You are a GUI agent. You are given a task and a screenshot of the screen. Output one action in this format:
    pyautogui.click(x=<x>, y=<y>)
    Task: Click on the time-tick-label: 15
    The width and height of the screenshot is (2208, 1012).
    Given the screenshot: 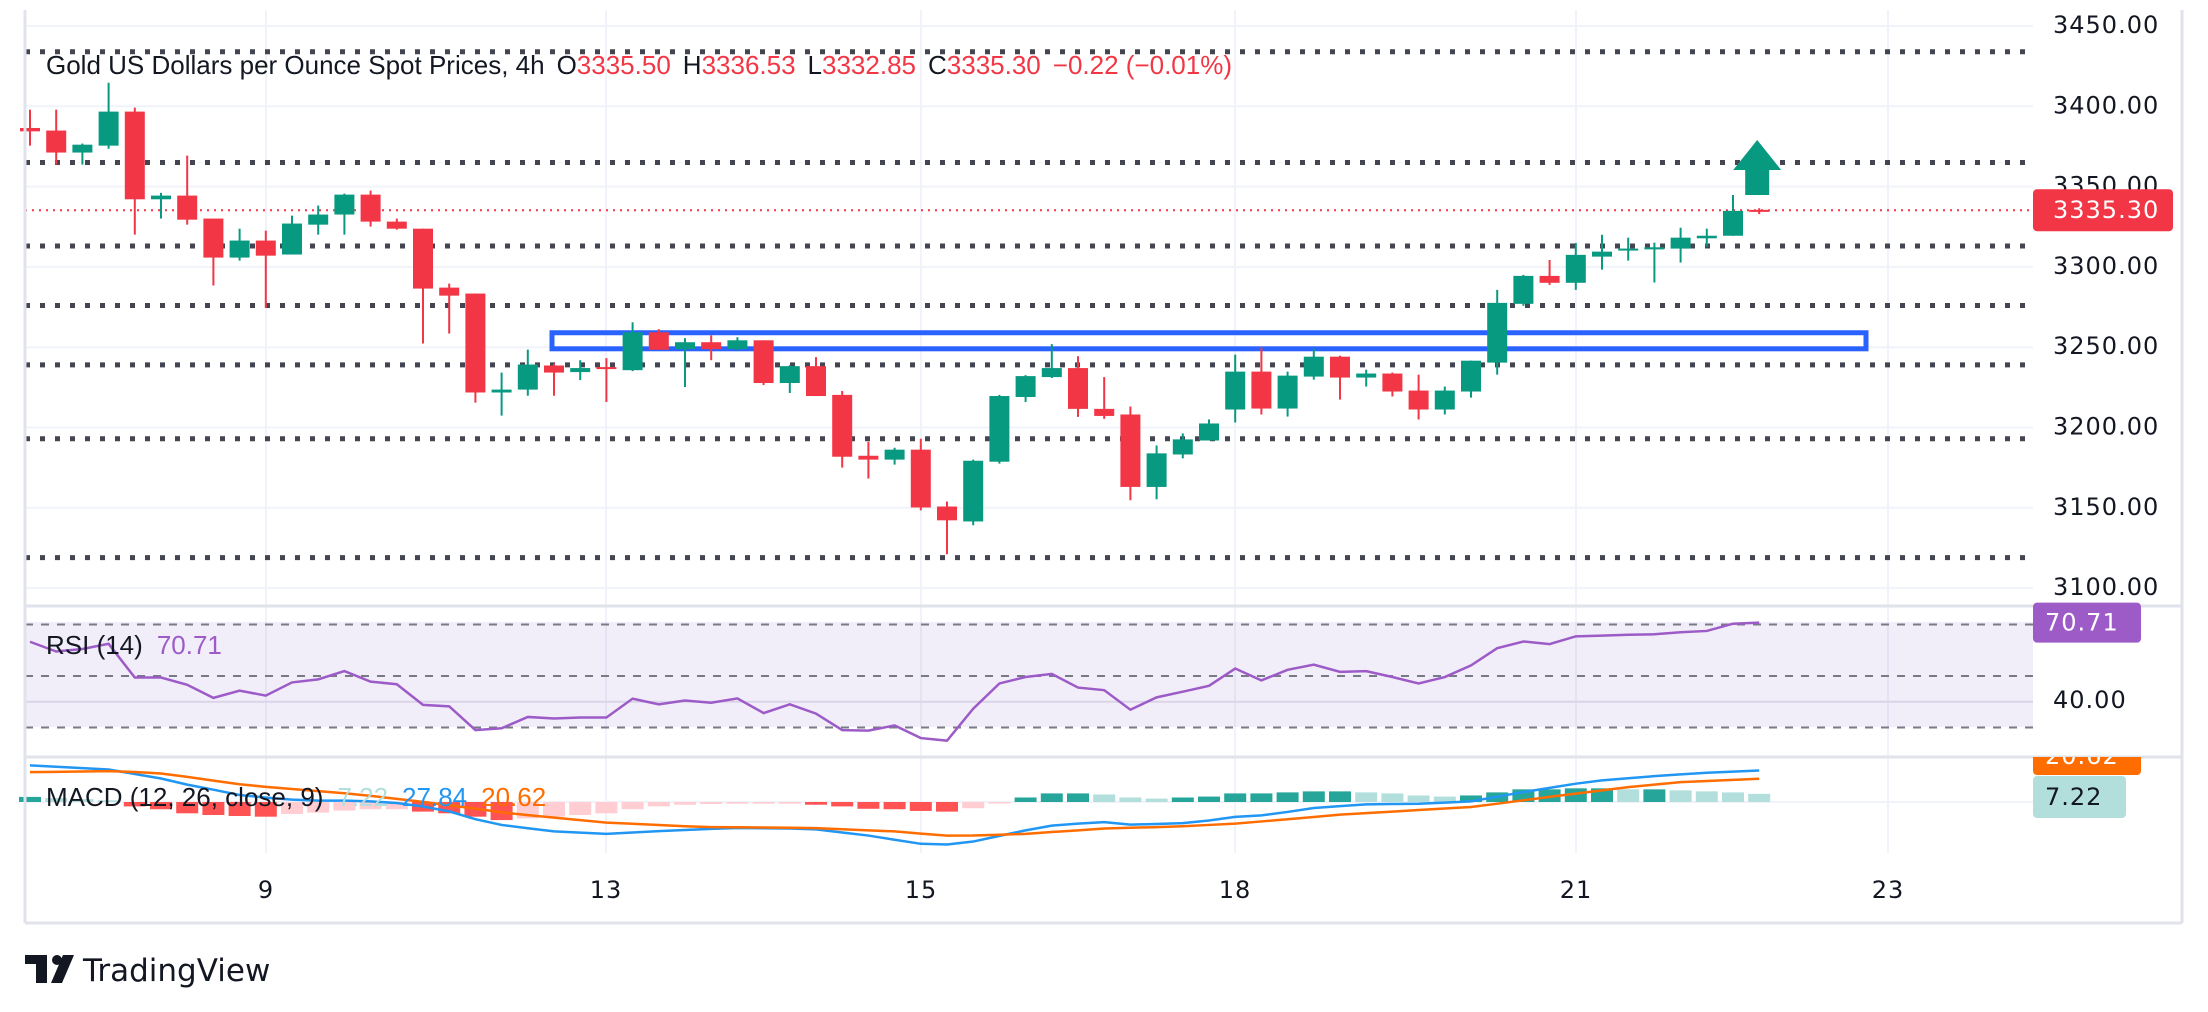 What is the action you would take?
    pyautogui.click(x=921, y=890)
    